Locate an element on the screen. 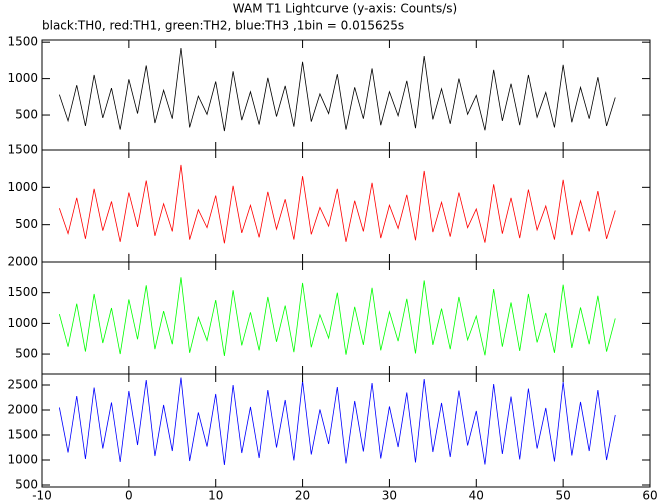  x-tick-label: 40 is located at coordinates (476, 496).